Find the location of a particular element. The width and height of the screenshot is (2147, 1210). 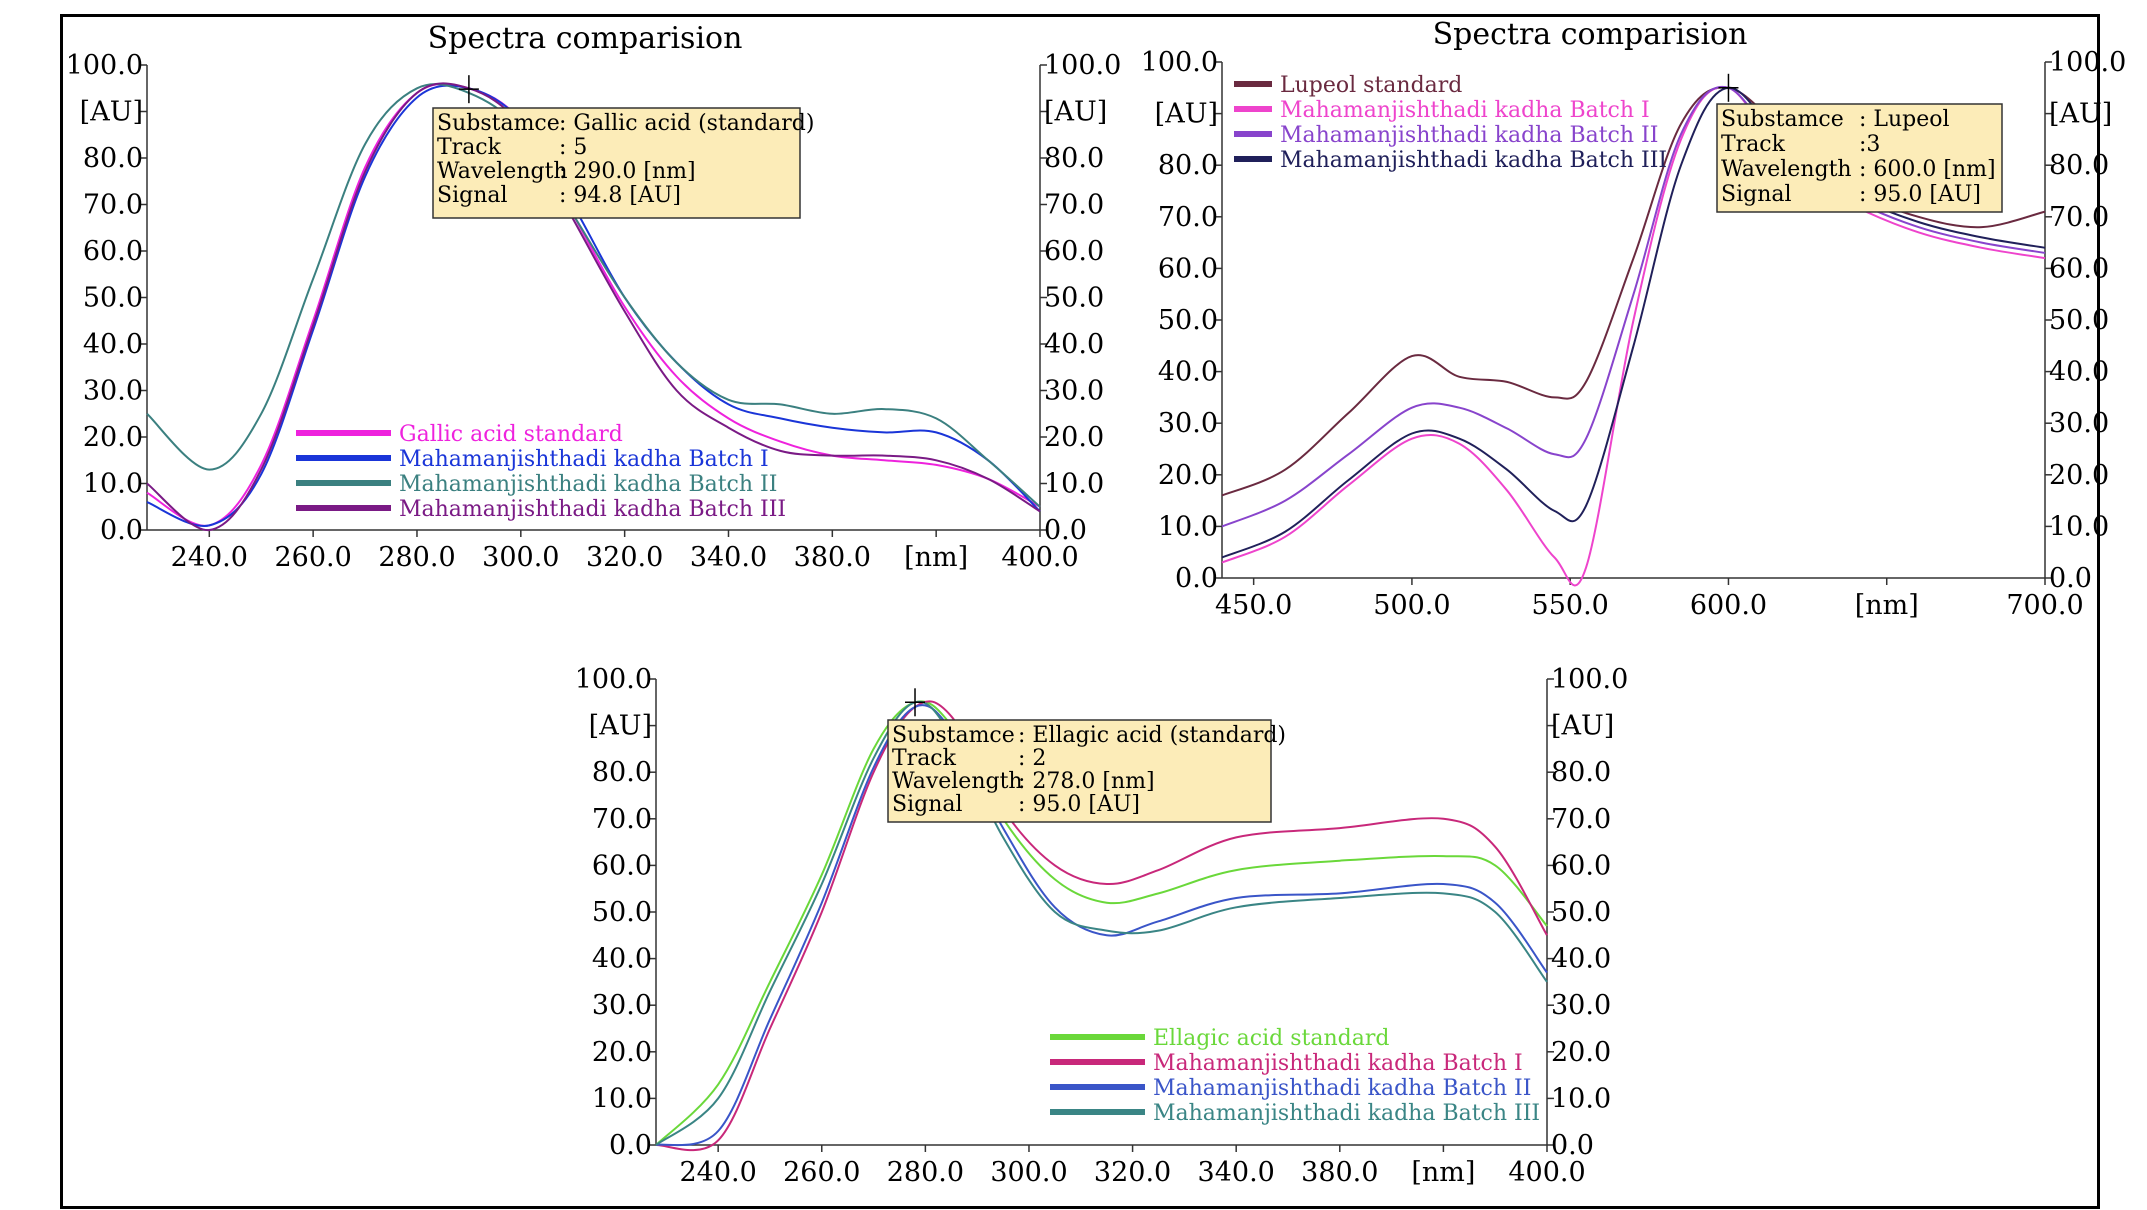

x-tick-label: 600.0 is located at coordinates (1728, 605).